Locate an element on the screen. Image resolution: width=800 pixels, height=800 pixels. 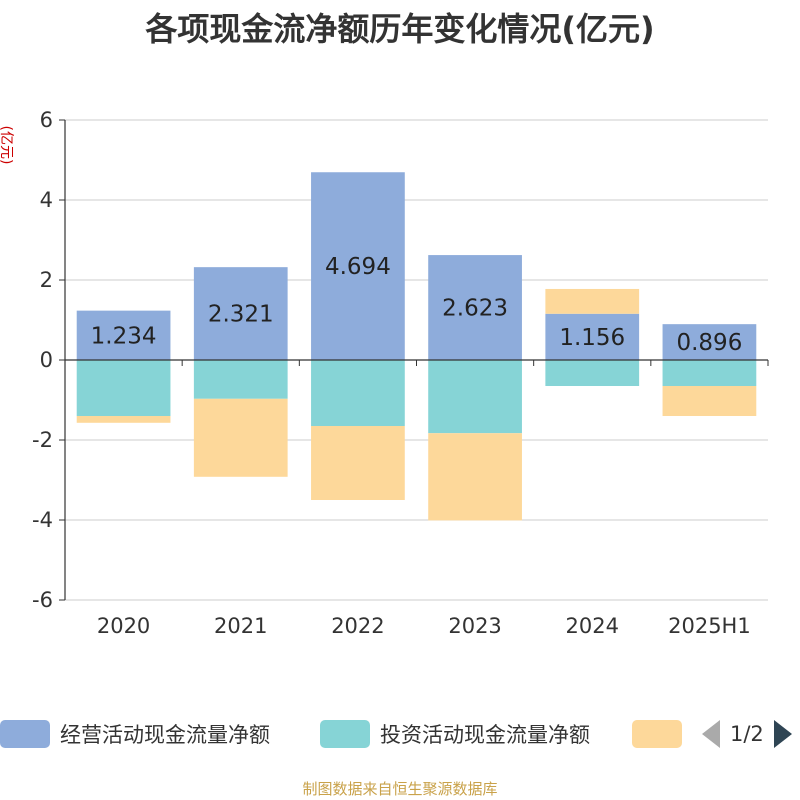
legend-item-operating: 经营活动现金流量净额 is located at coordinates (135, 734).